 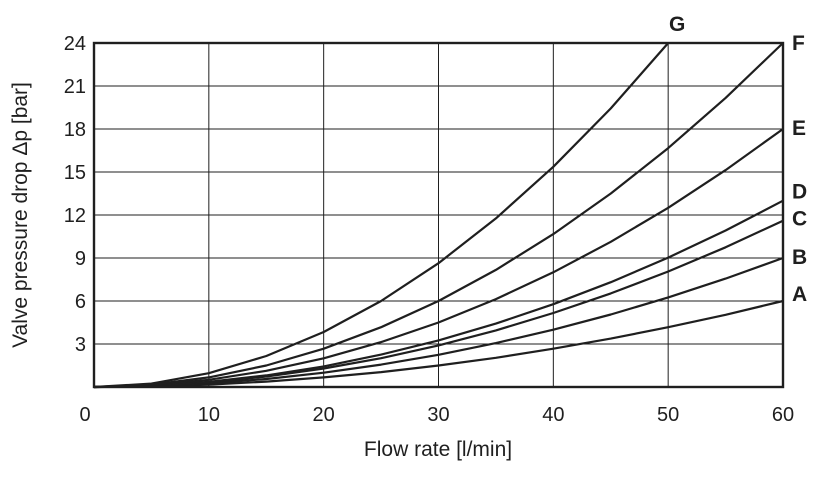 I want to click on curve-label-E: E, so click(x=799, y=128).